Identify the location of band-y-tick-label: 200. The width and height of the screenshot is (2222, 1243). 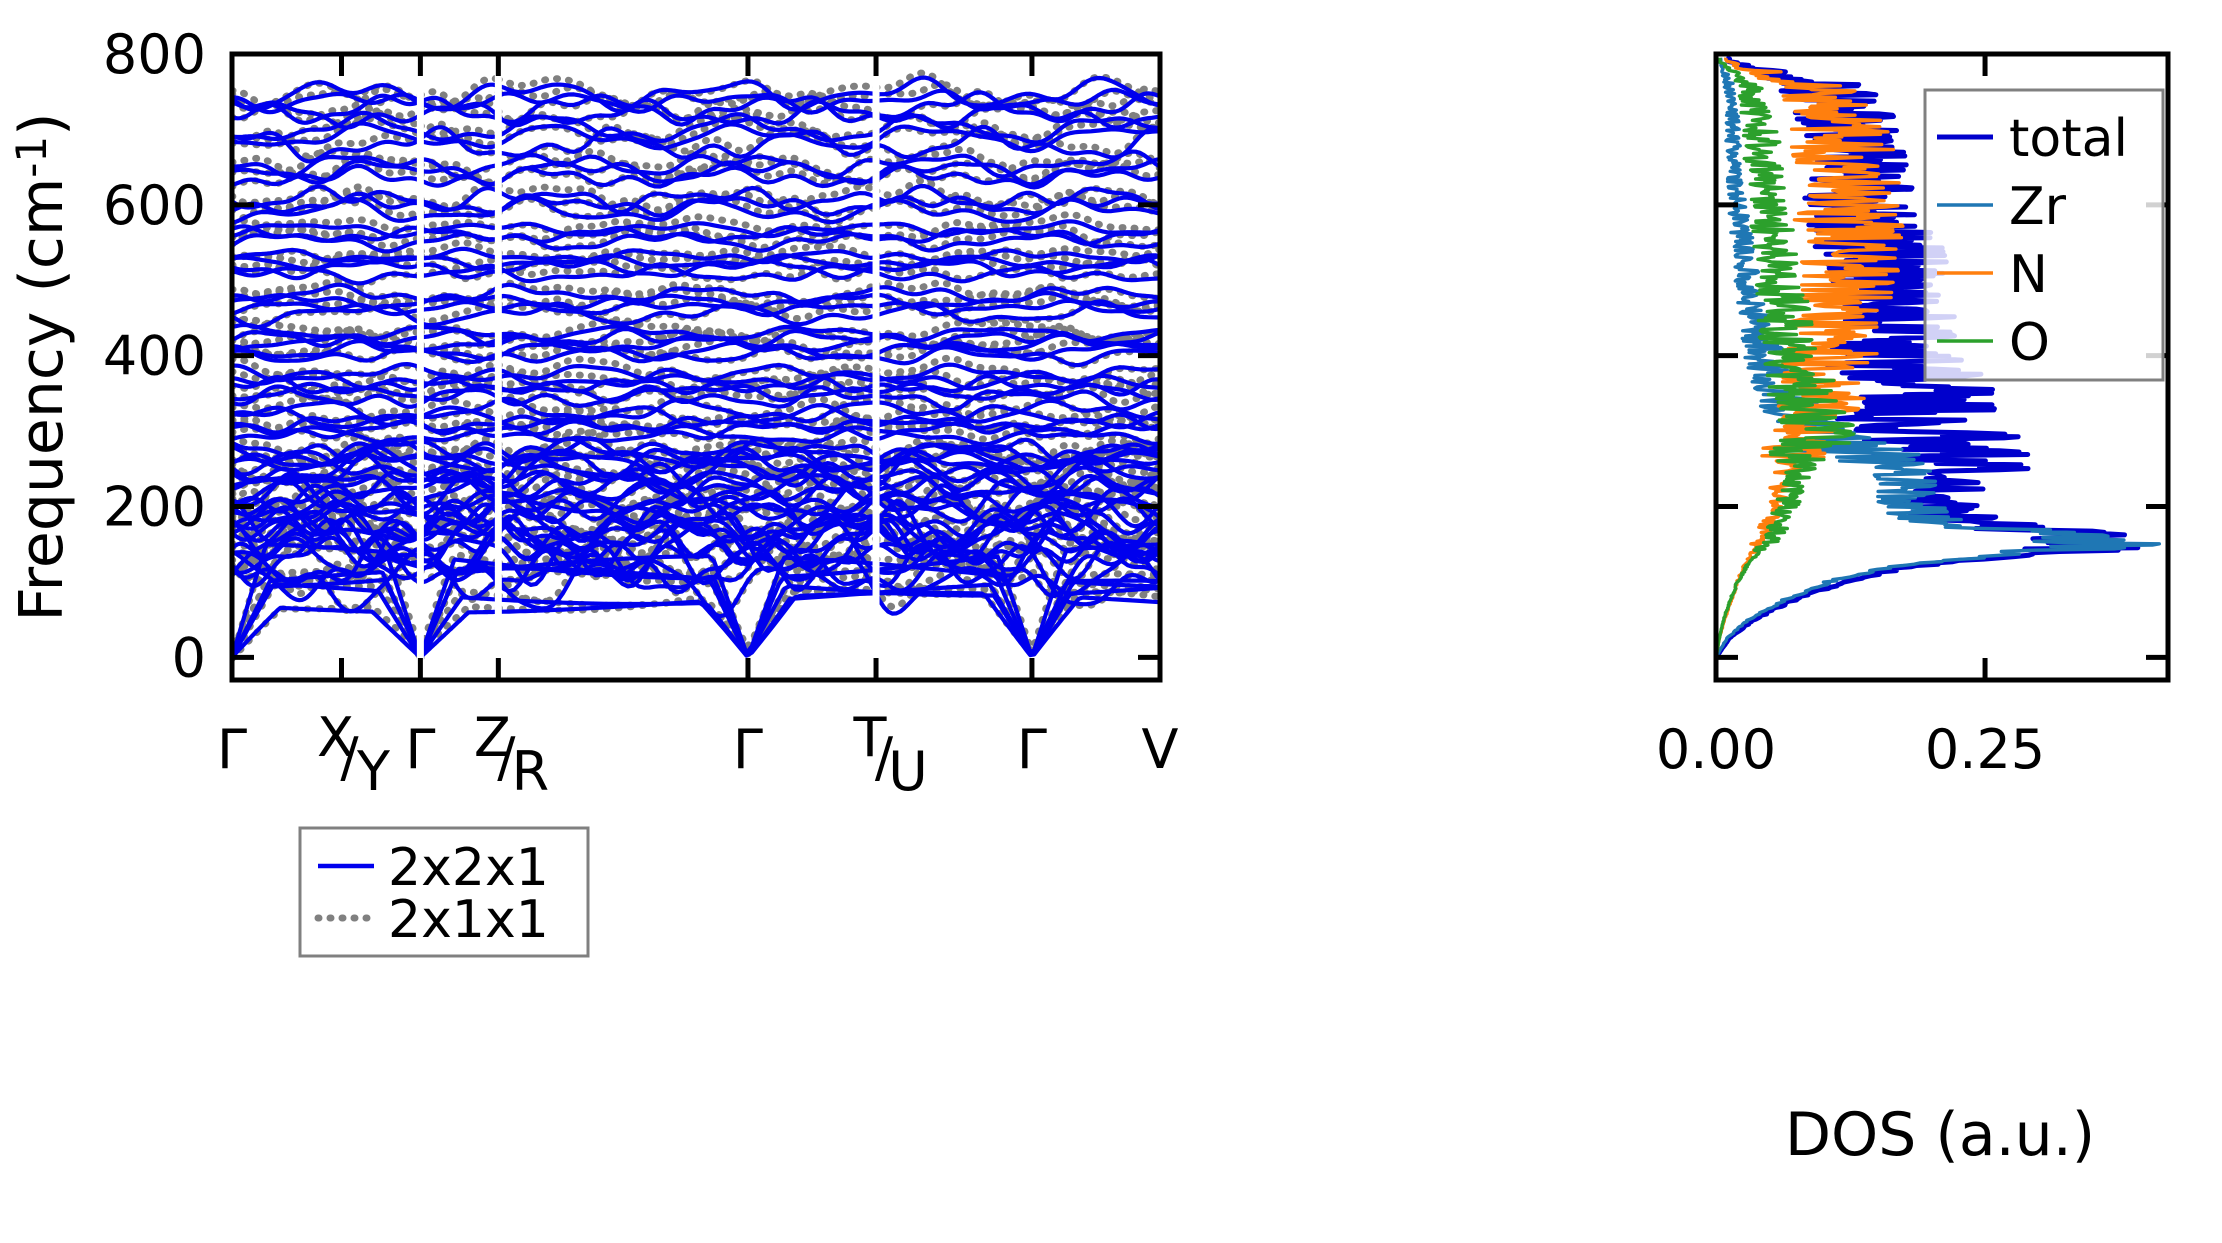
(154, 507).